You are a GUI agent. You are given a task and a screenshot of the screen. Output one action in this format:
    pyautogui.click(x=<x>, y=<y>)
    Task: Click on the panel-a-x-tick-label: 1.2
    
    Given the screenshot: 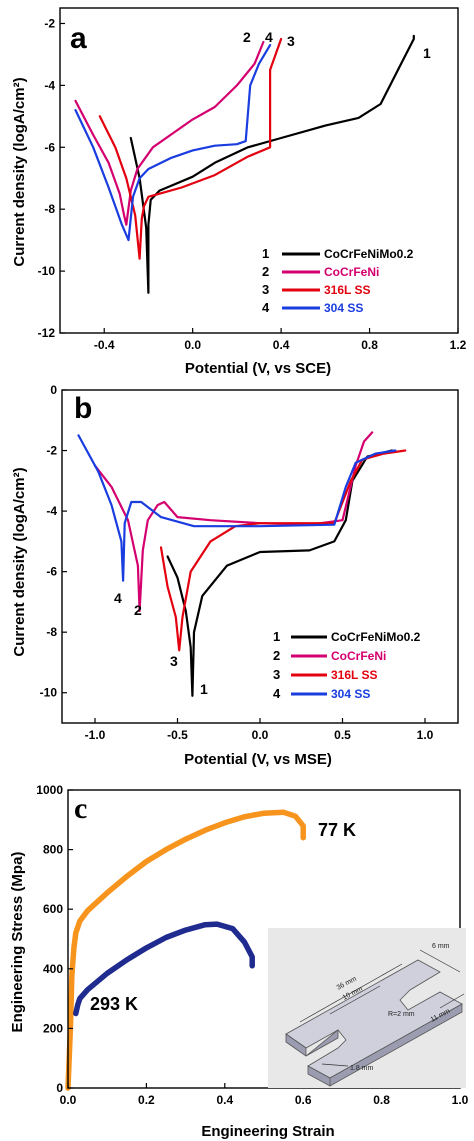 What is the action you would take?
    pyautogui.click(x=458, y=345)
    